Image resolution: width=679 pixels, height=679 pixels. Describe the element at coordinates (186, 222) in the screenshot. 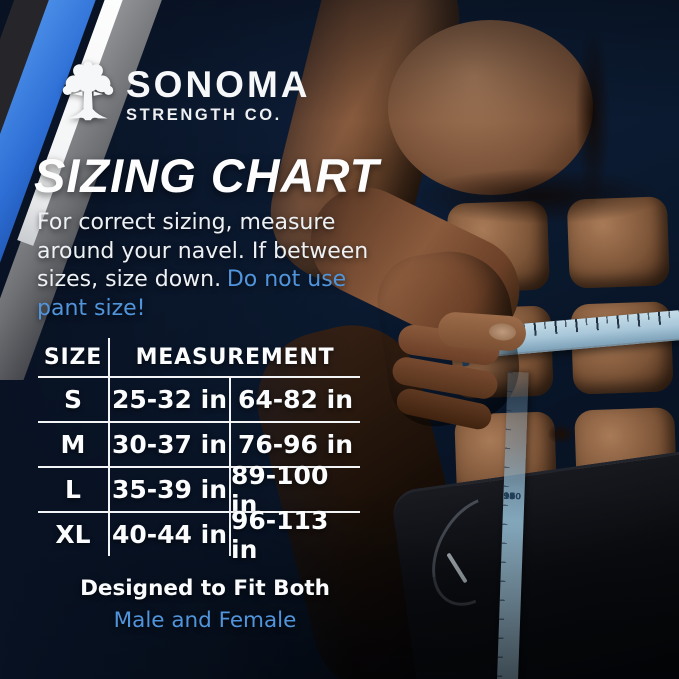

I see `intro-line-1: For correct sizing, measure` at that location.